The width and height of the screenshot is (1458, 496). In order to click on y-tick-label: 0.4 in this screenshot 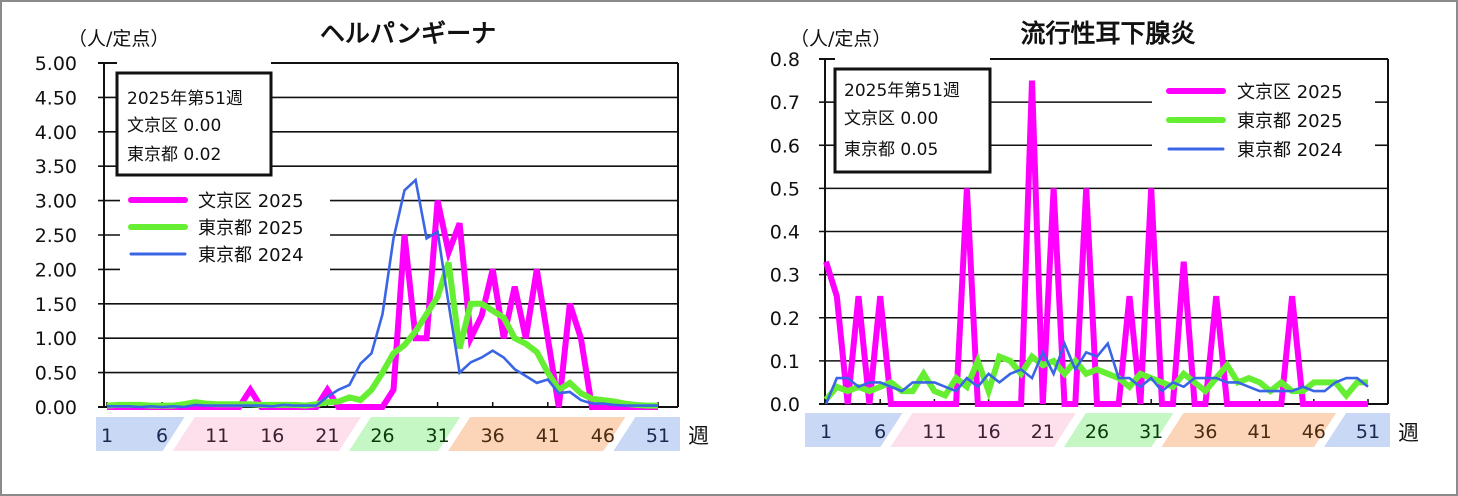, I will do `click(785, 233)`.